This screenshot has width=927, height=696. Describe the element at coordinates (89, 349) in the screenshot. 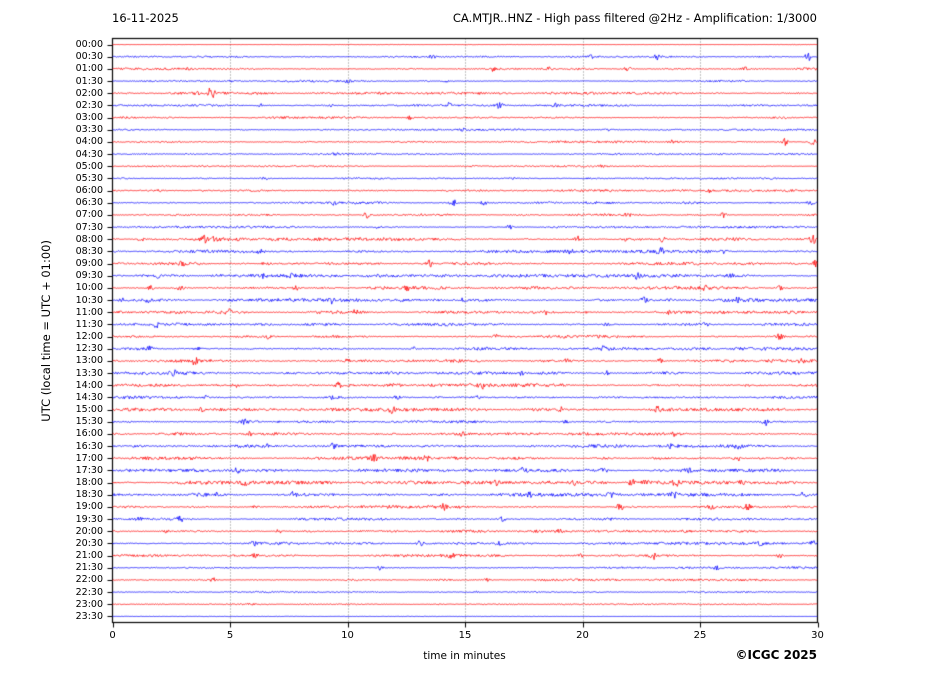

I see `y-tick-label: 12:30` at that location.